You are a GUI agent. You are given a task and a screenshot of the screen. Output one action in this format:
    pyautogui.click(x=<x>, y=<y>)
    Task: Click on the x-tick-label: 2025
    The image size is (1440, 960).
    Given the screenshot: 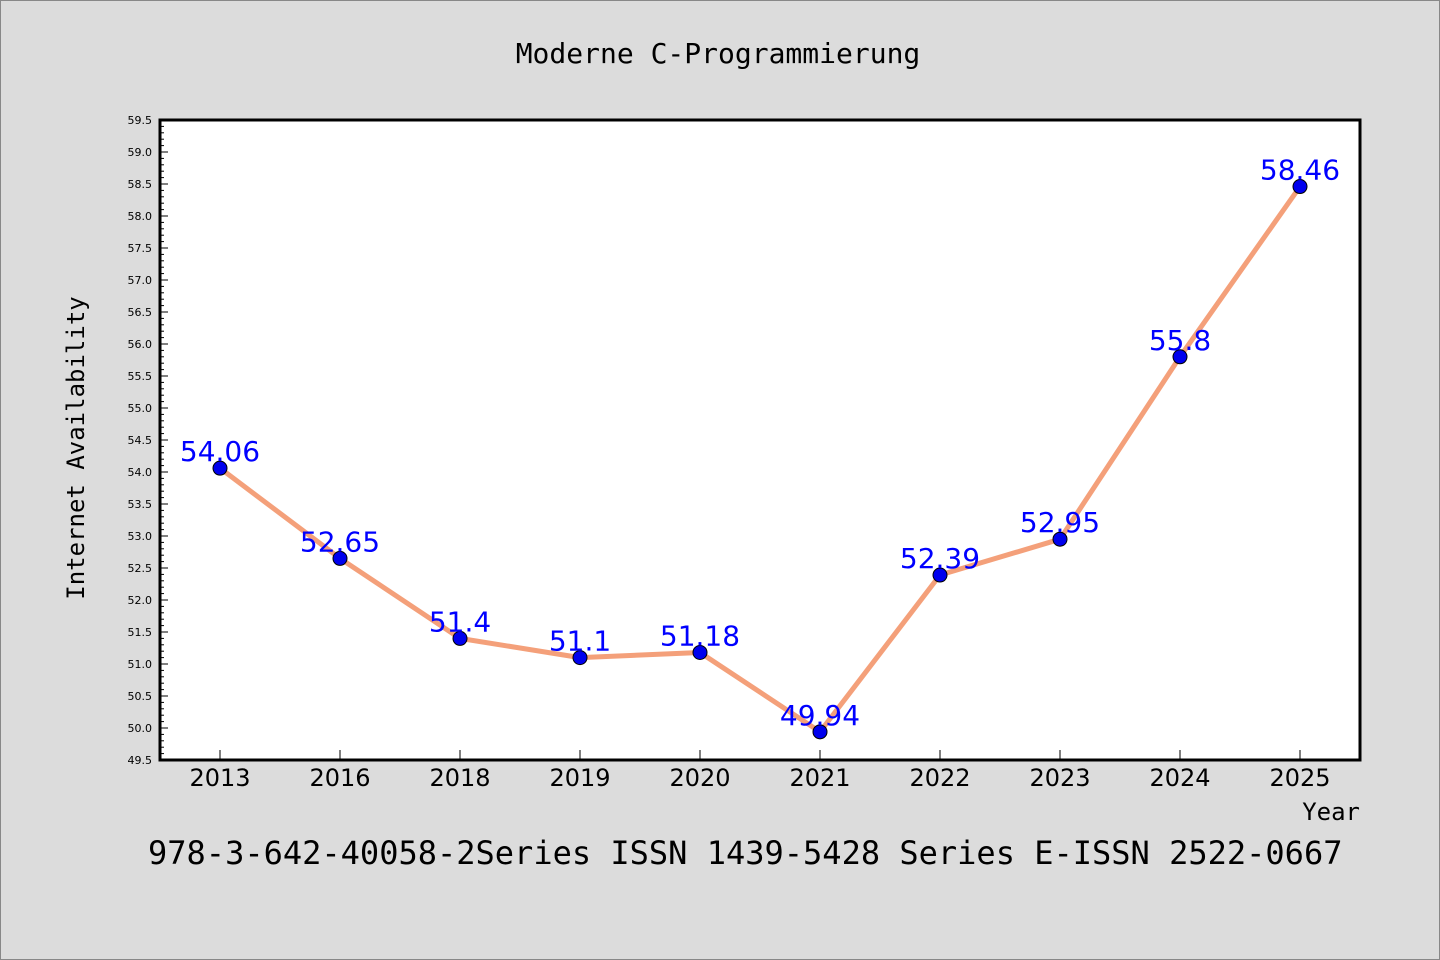 What is the action you would take?
    pyautogui.click(x=1299, y=778)
    